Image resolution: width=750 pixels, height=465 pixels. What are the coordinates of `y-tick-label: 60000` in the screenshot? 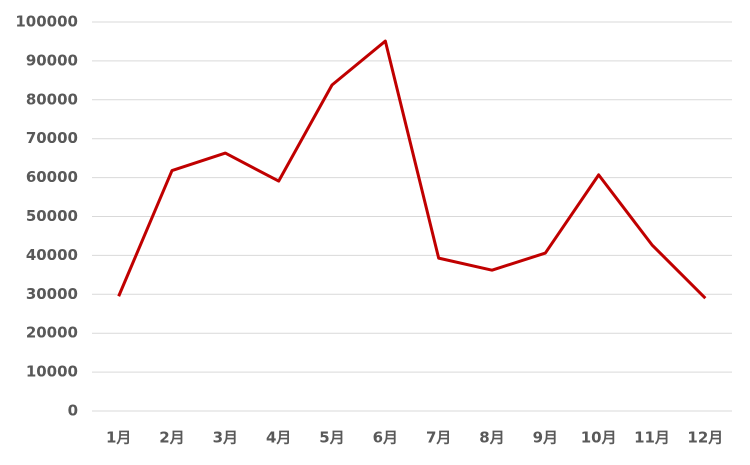 It's located at (52, 177).